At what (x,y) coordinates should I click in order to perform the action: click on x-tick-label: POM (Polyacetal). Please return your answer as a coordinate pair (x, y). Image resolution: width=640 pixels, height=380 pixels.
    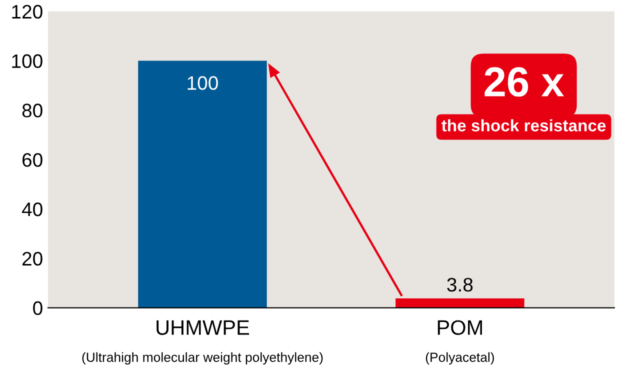
    Looking at the image, I should click on (460, 342).